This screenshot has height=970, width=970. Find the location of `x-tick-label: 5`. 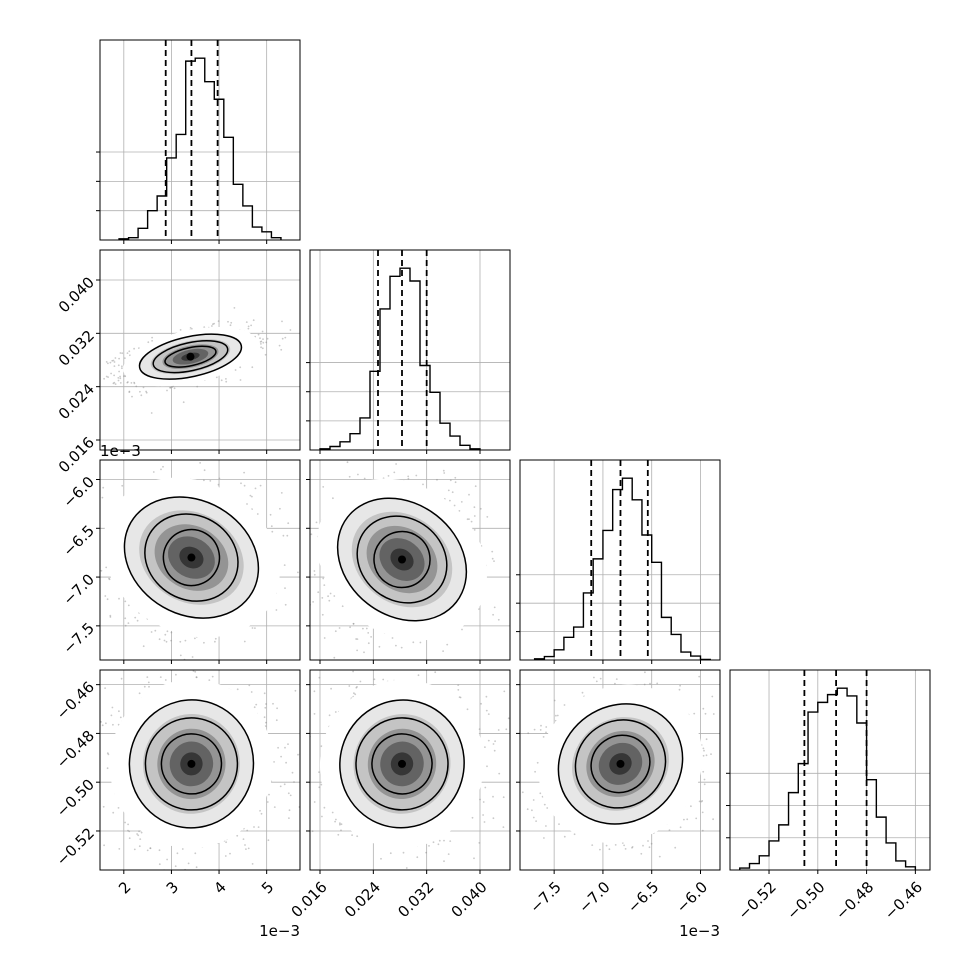

x-tick-label: 5 is located at coordinates (267, 887).